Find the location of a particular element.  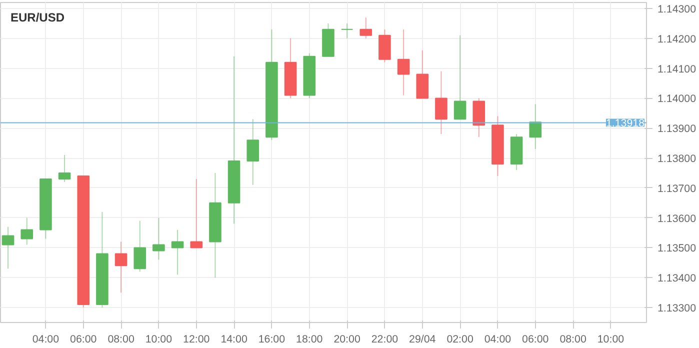

y-tick-label: 1.13500 is located at coordinates (677, 248).